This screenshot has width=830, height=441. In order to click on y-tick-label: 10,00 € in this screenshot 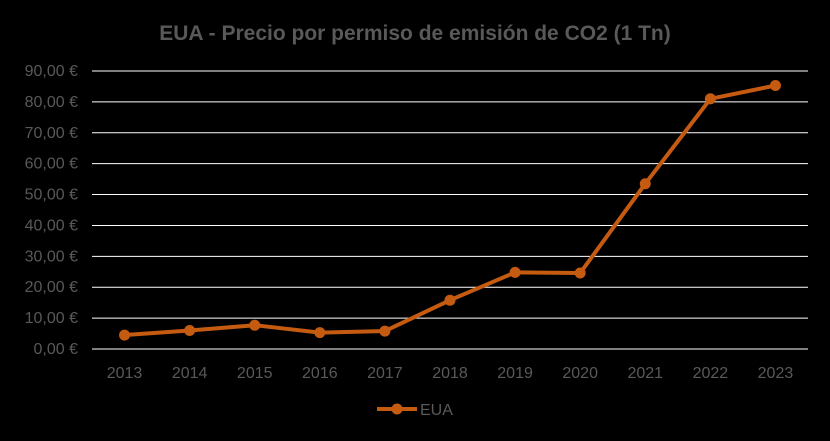, I will do `click(51, 318)`.